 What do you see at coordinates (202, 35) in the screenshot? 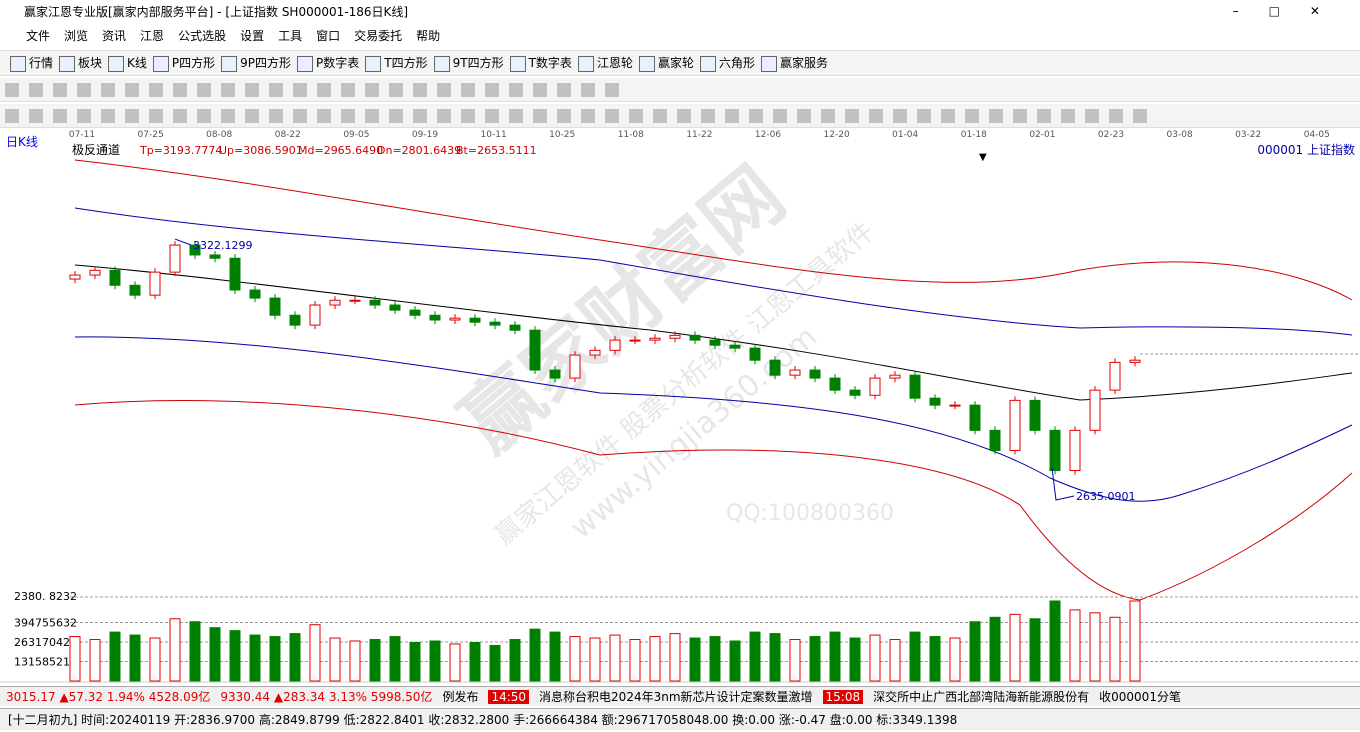
I see `menu-item: 公式选股` at bounding box center [202, 35].